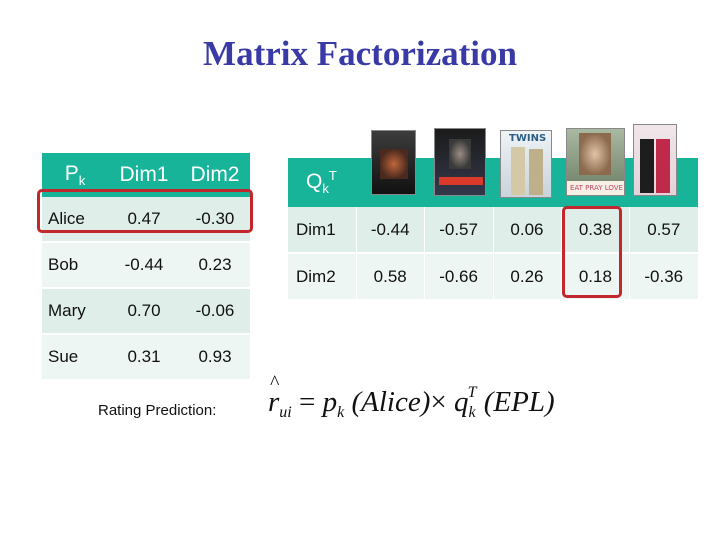 The height and width of the screenshot is (540, 720). What do you see at coordinates (595, 188) in the screenshot?
I see `poster-title: EAT PRAY LOVE` at bounding box center [595, 188].